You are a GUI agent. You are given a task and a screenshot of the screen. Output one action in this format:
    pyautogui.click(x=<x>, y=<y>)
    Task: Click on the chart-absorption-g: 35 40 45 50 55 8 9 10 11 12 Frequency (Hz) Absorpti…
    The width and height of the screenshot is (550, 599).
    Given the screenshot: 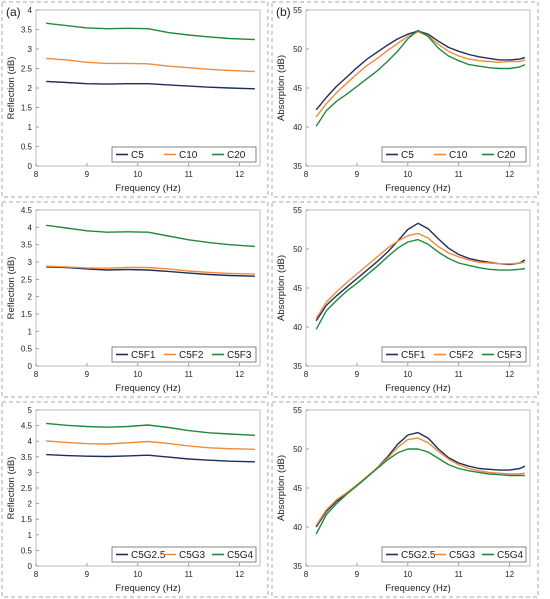 What is the action you would take?
    pyautogui.click(x=403, y=500)
    